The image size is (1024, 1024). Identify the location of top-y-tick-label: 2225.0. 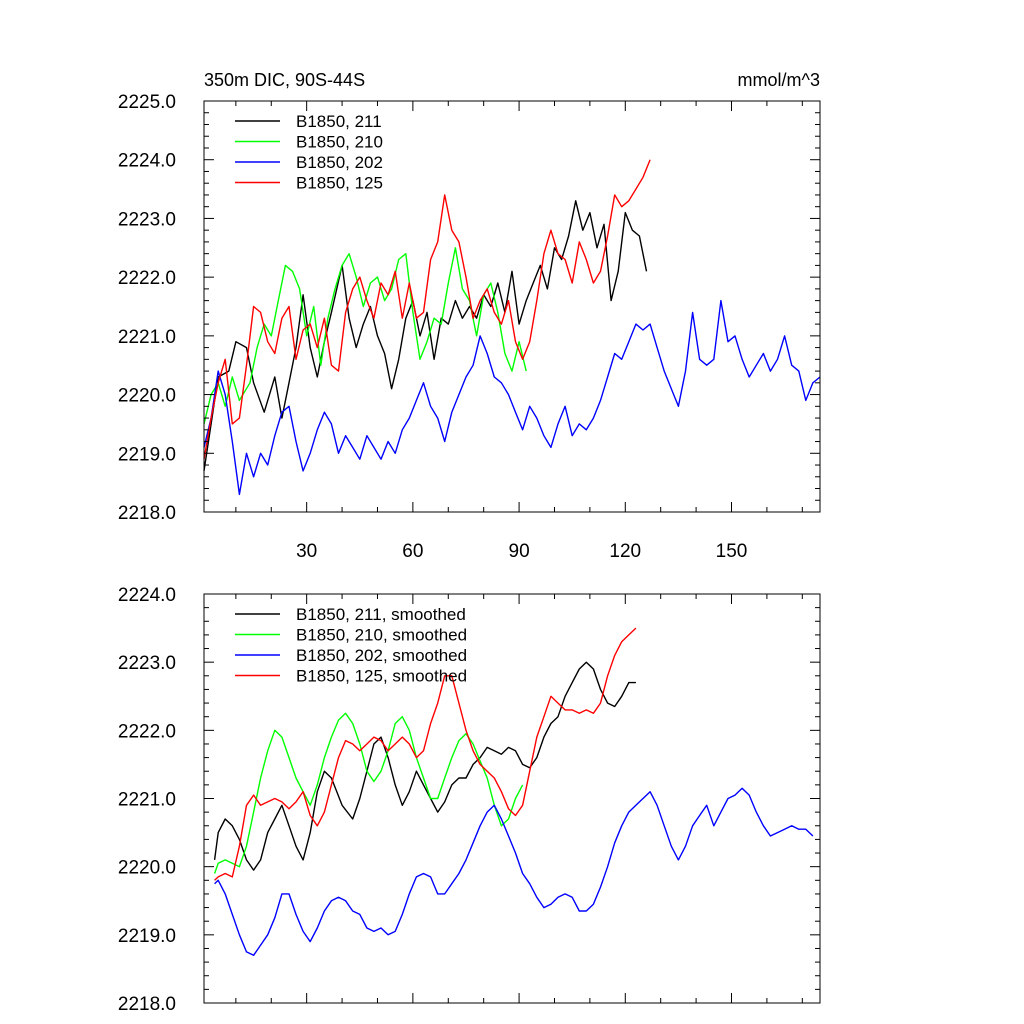
(147, 102).